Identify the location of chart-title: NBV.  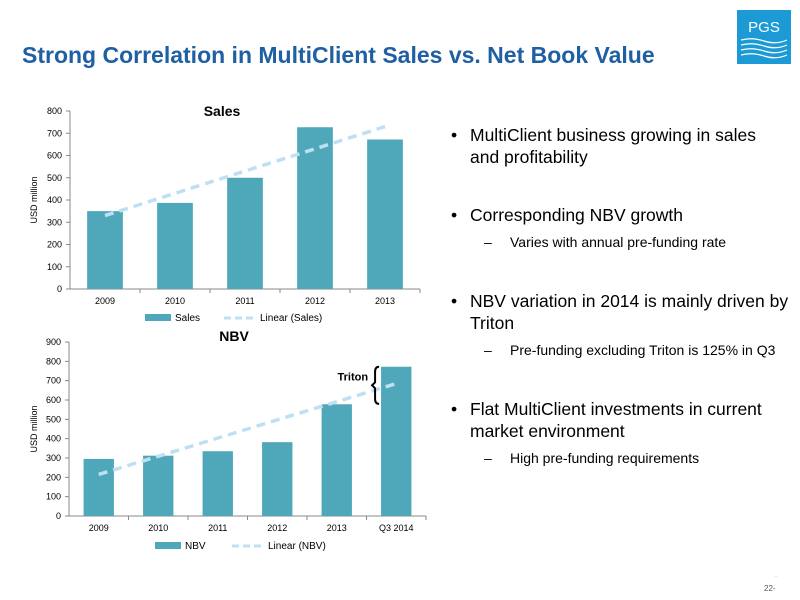
(234, 336).